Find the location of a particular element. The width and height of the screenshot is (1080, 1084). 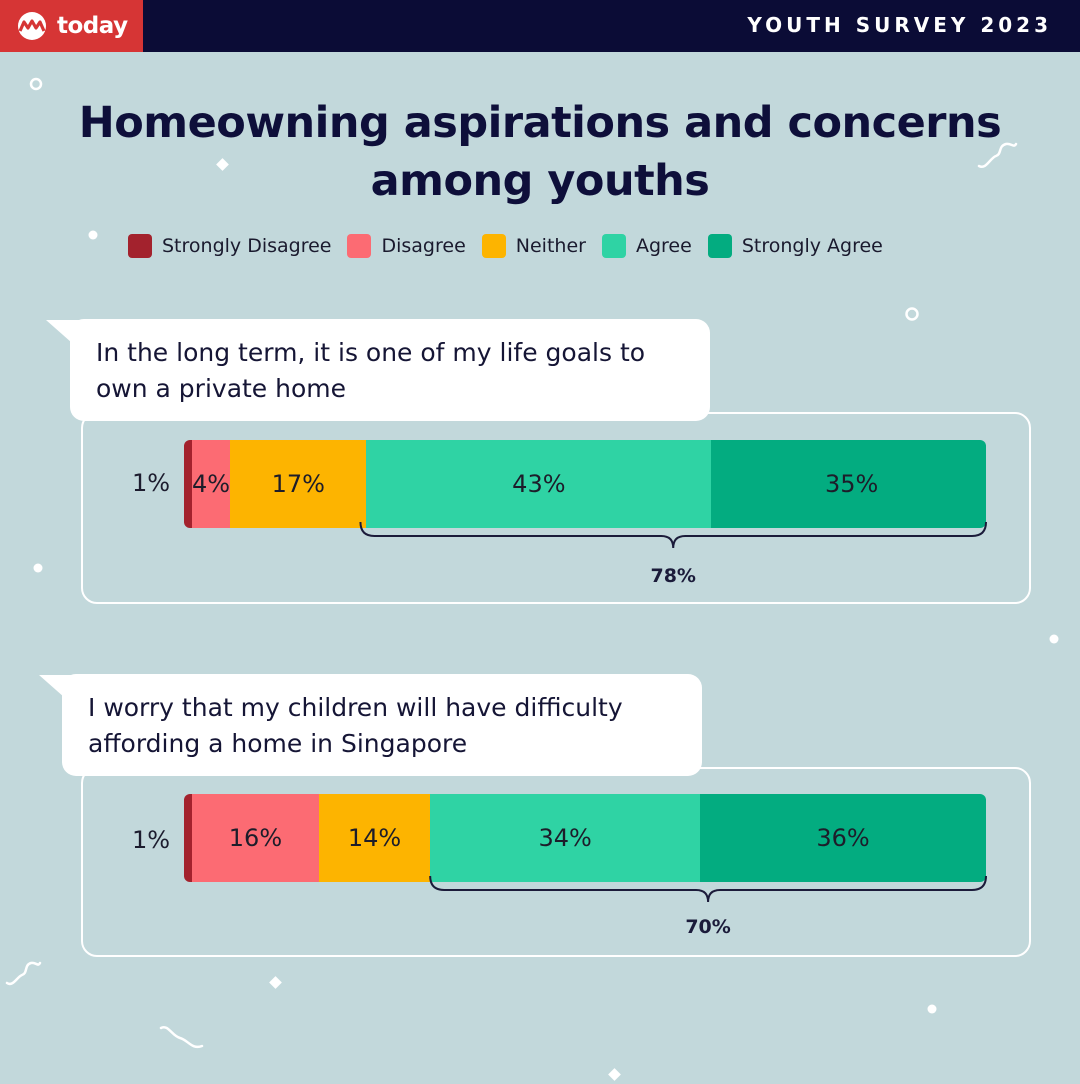

legend-label-disagree: Disagree is located at coordinates (423, 246).